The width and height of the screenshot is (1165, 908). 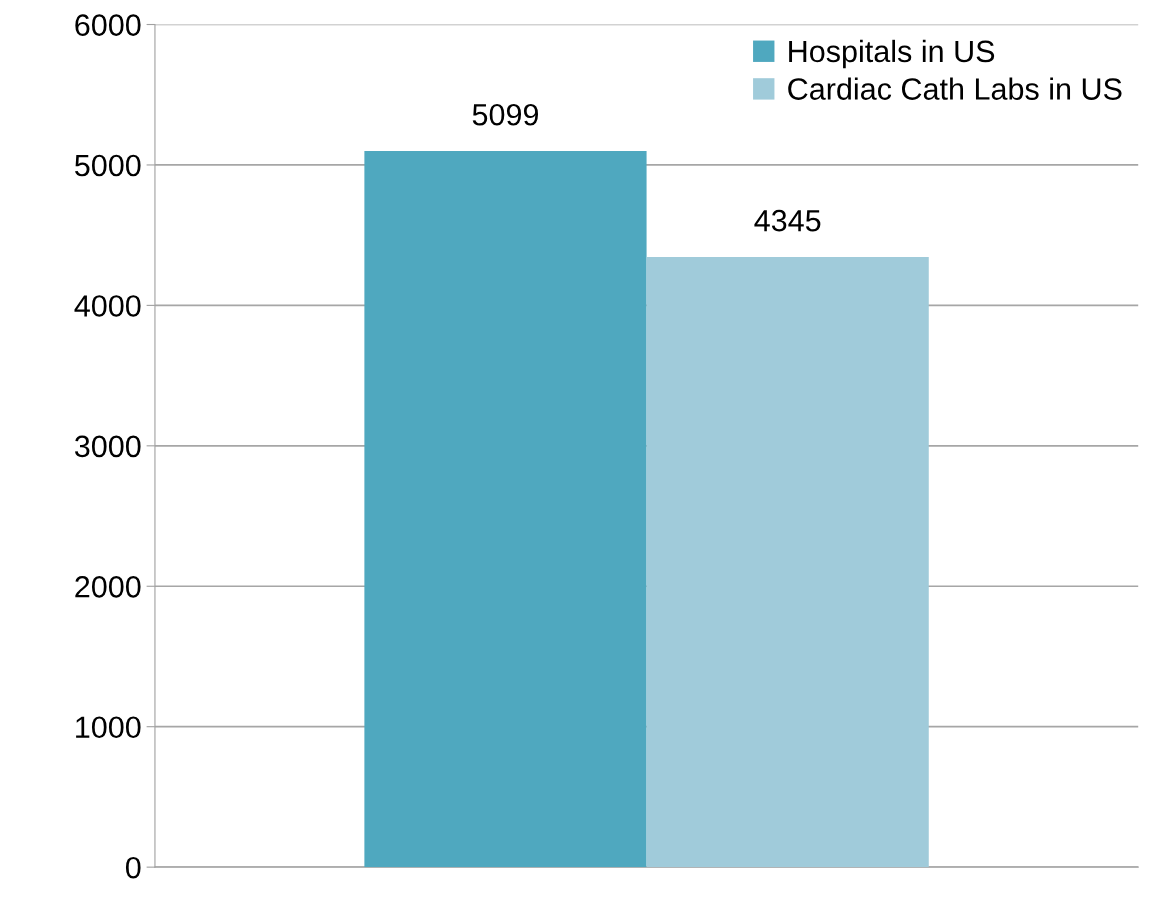 I want to click on y-tick-label: 2000, so click(x=108, y=587).